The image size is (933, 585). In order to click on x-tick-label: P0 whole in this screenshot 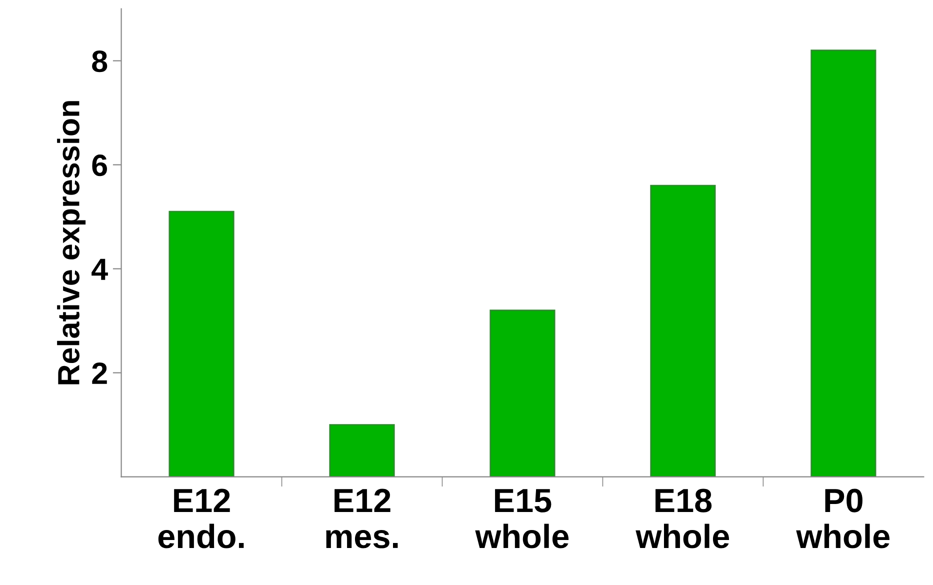, I will do `click(843, 518)`.